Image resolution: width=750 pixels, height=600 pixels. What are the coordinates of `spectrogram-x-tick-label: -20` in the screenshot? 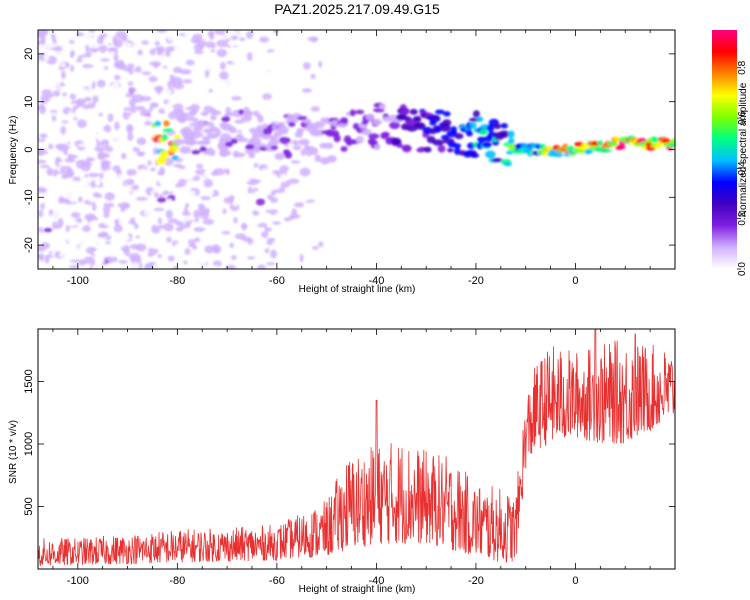 It's located at (476, 281).